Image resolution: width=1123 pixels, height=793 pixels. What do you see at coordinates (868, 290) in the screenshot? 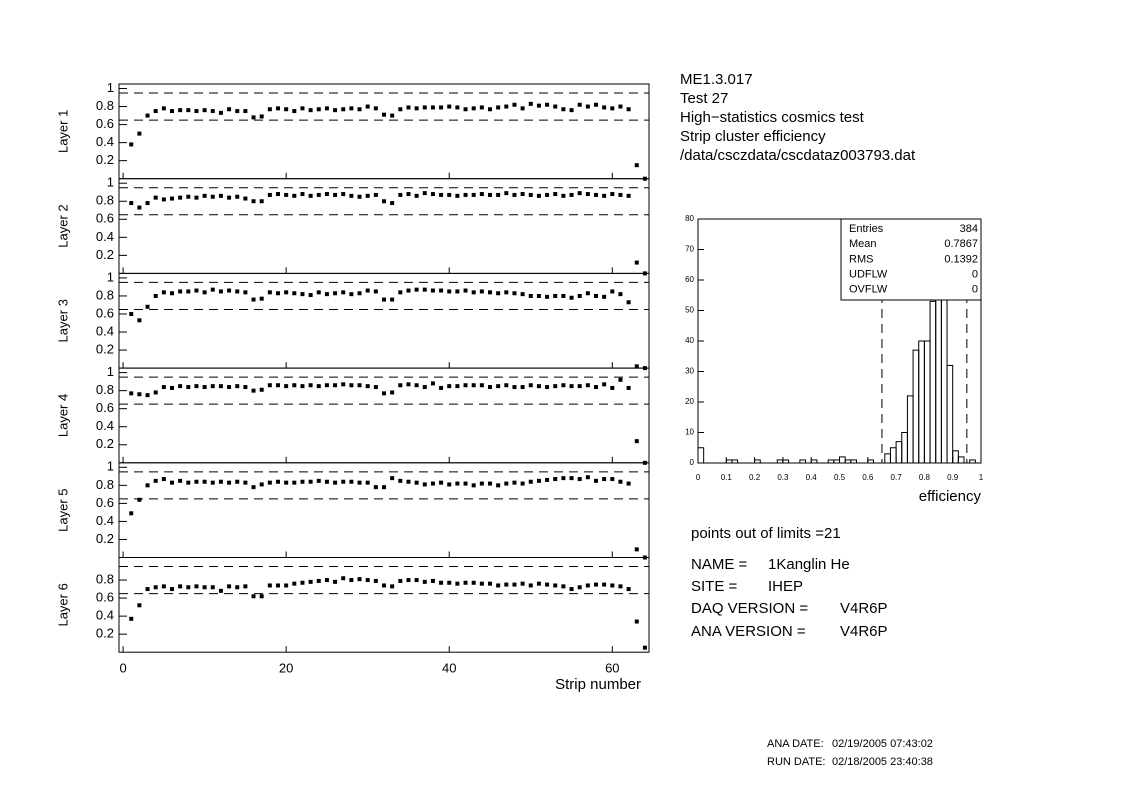
I see `stats-label: OVFLW` at bounding box center [868, 290].